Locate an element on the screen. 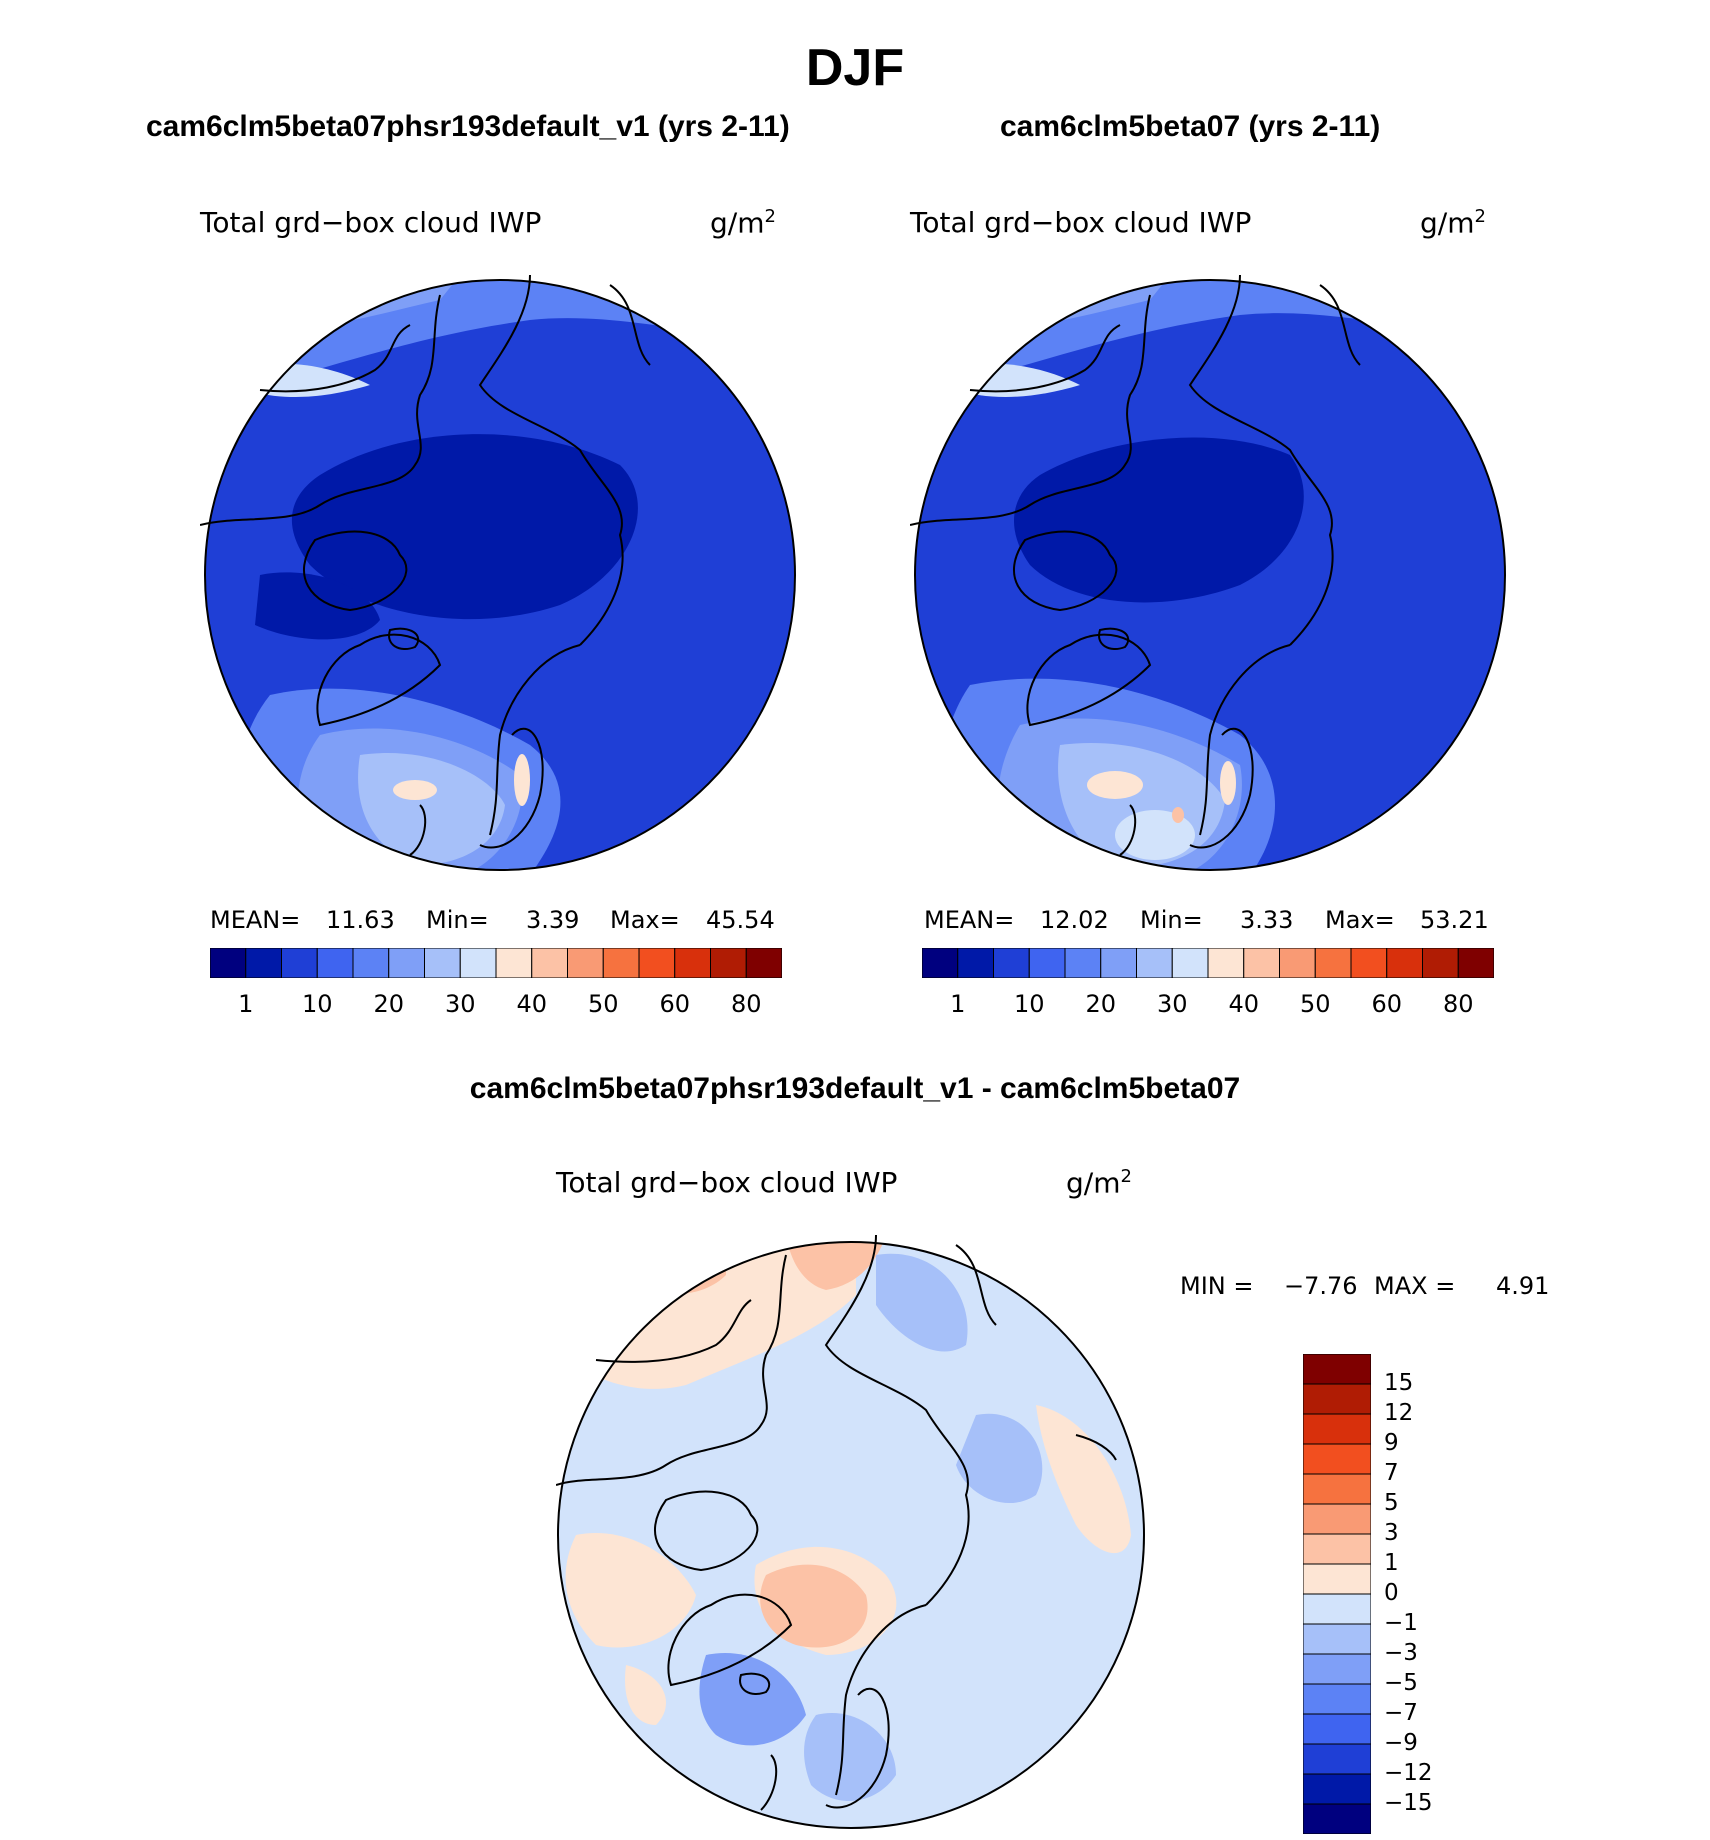 The width and height of the screenshot is (1710, 1840). panel1-max-label: Max= is located at coordinates (645, 920).